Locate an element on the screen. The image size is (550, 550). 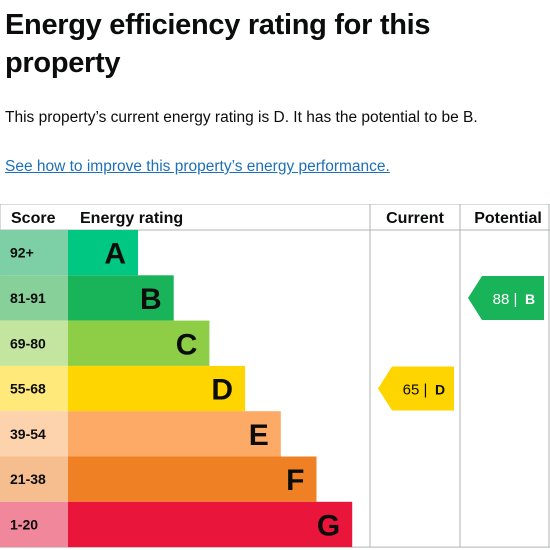
potential-rating-marker: 88 | B is located at coordinates (506, 297).